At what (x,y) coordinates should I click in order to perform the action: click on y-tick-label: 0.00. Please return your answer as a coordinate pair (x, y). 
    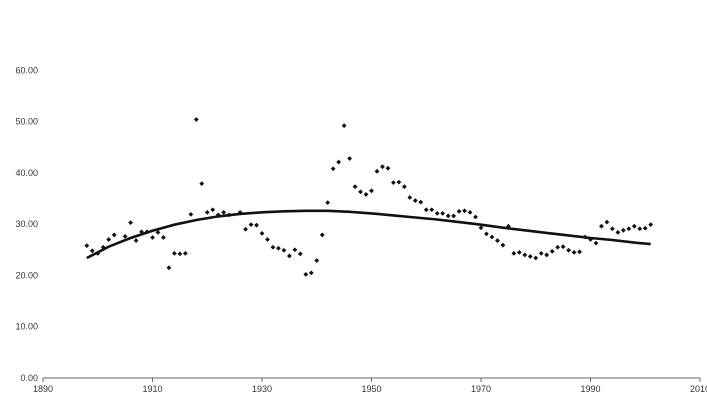
    Looking at the image, I should click on (29, 378).